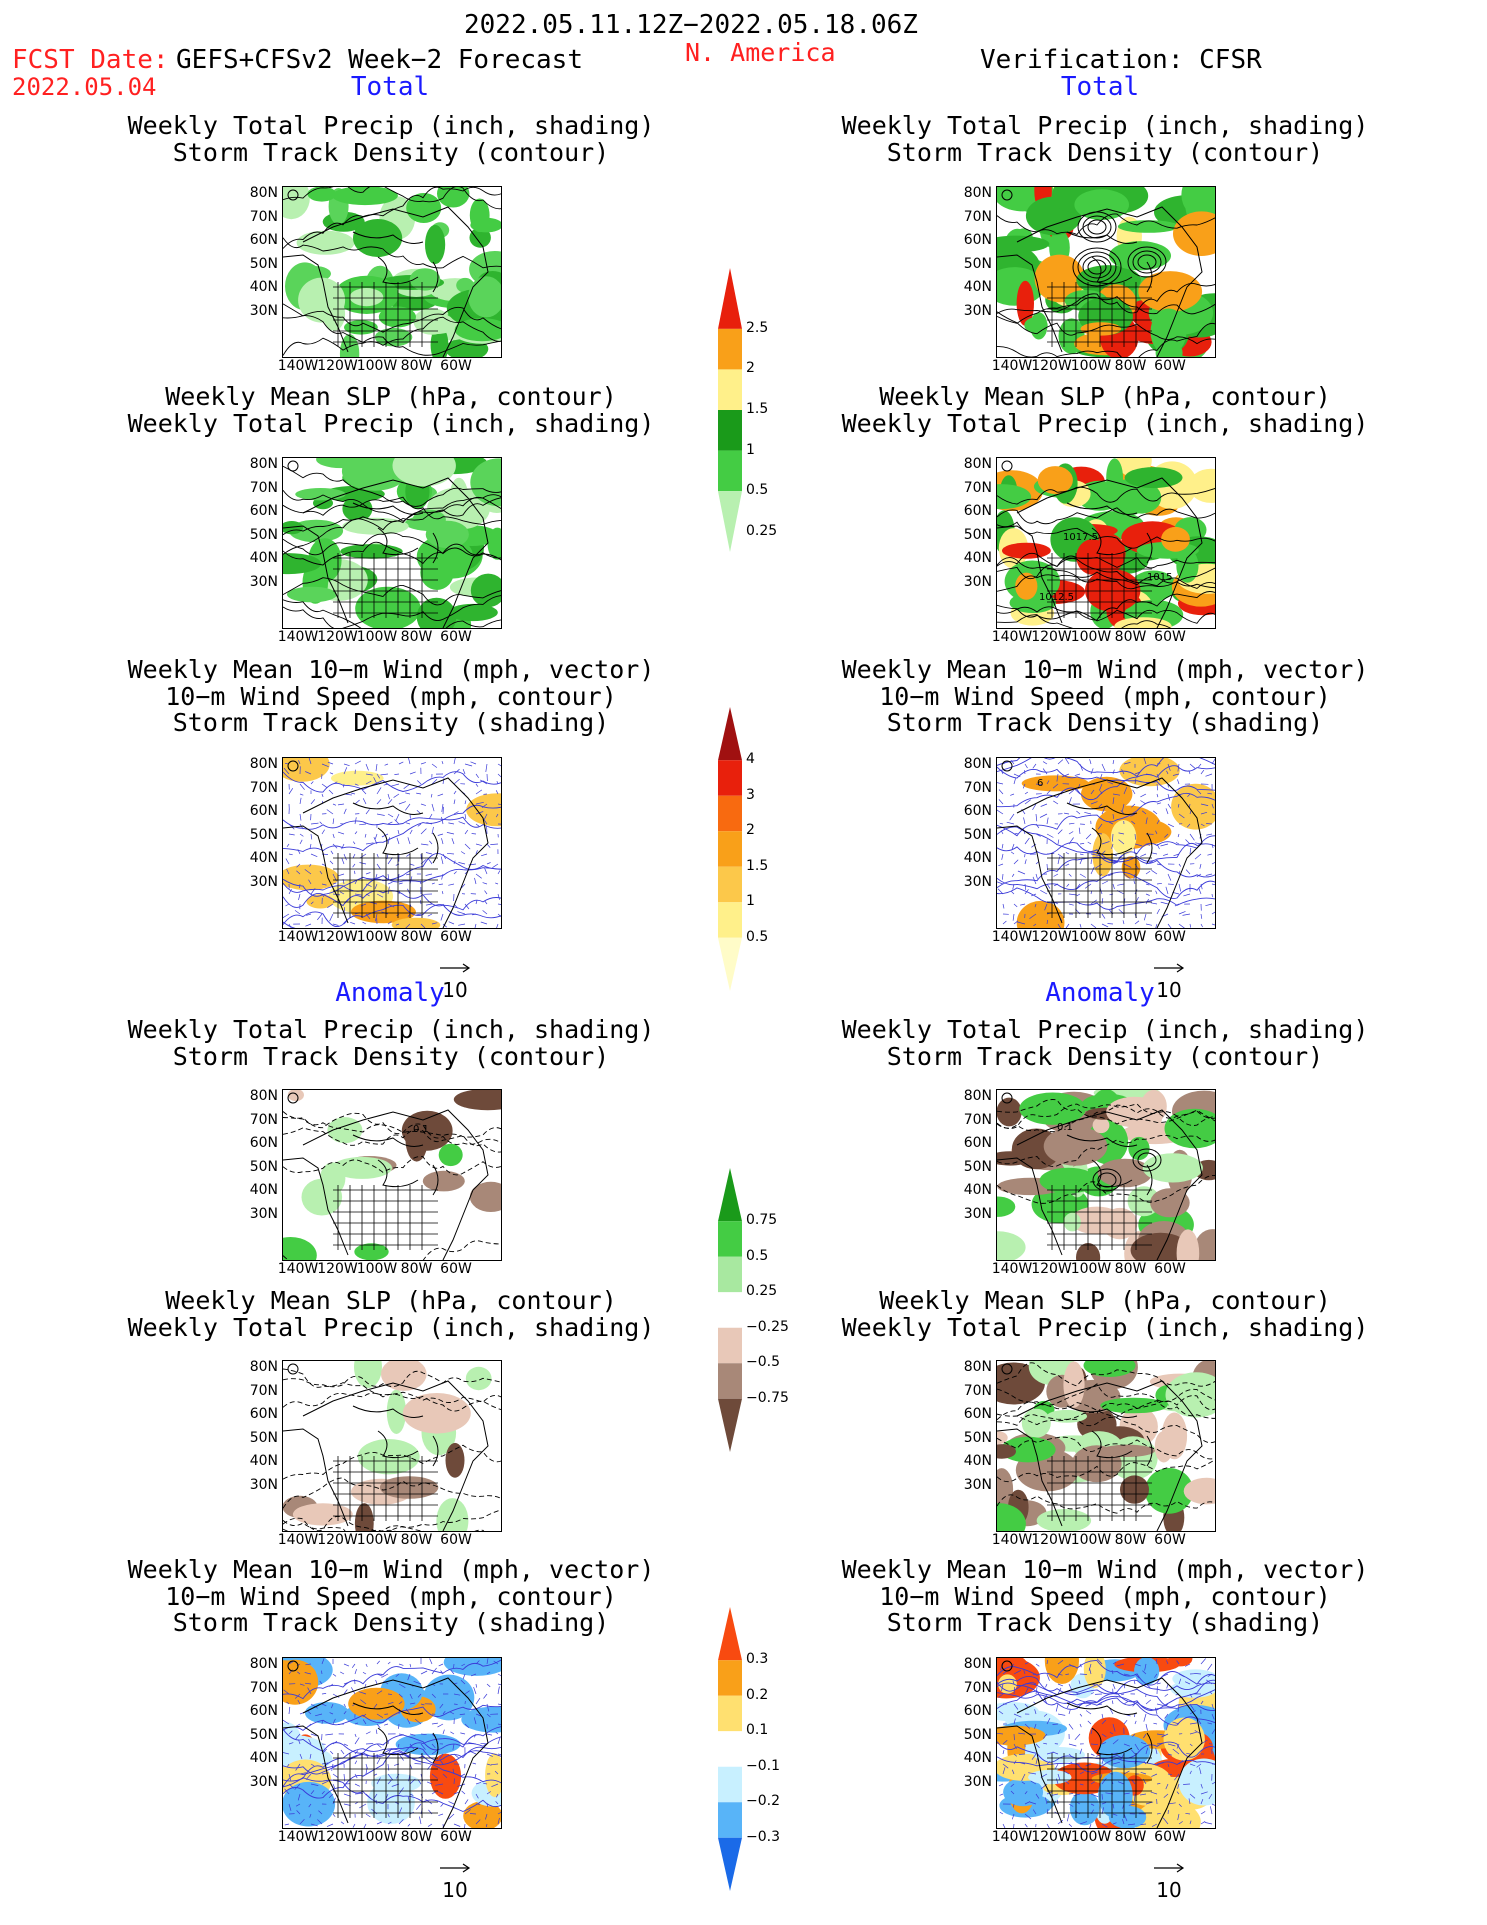 Image resolution: width=1487 pixels, height=1925 pixels. I want to click on colorbar-precip-total-label: 0.25, so click(762, 530).